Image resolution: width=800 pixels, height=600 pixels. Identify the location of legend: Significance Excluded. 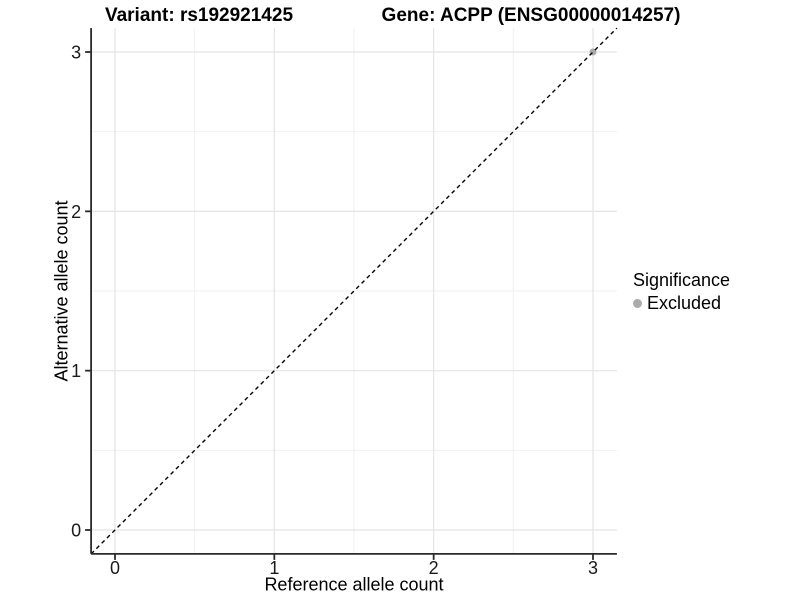
(681, 292).